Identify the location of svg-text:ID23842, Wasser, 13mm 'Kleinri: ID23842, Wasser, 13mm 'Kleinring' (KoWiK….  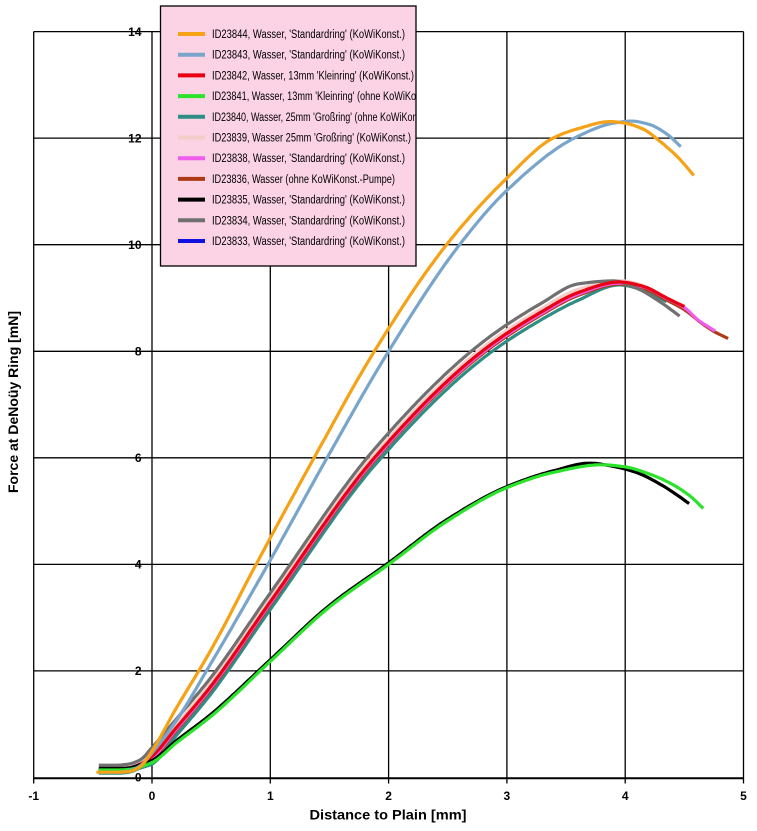
(313, 76).